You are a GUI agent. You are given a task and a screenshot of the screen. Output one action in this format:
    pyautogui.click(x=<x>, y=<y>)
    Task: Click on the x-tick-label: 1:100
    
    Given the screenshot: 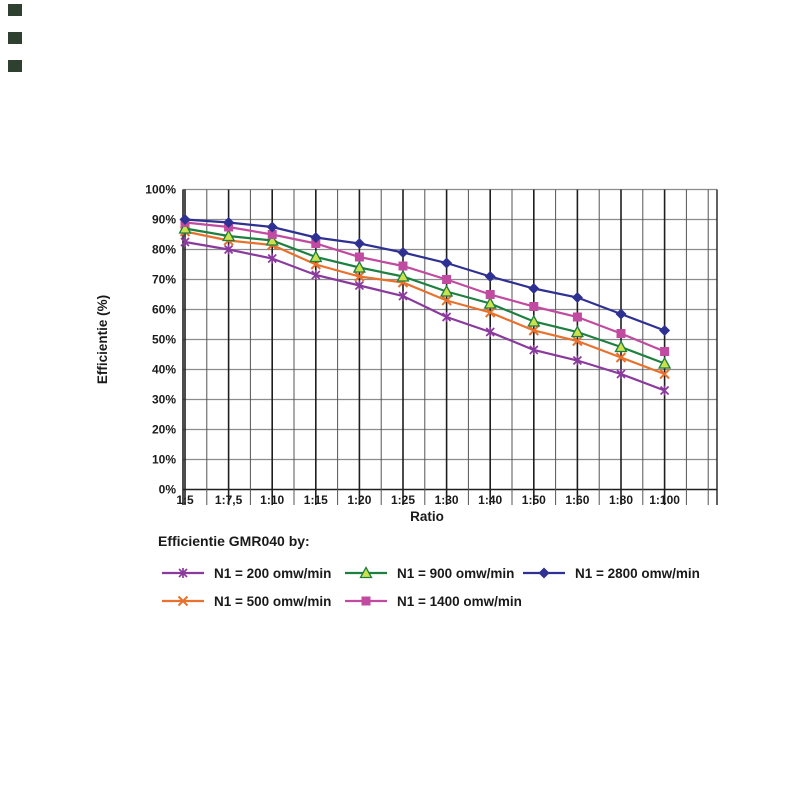 What is the action you would take?
    pyautogui.click(x=664, y=500)
    